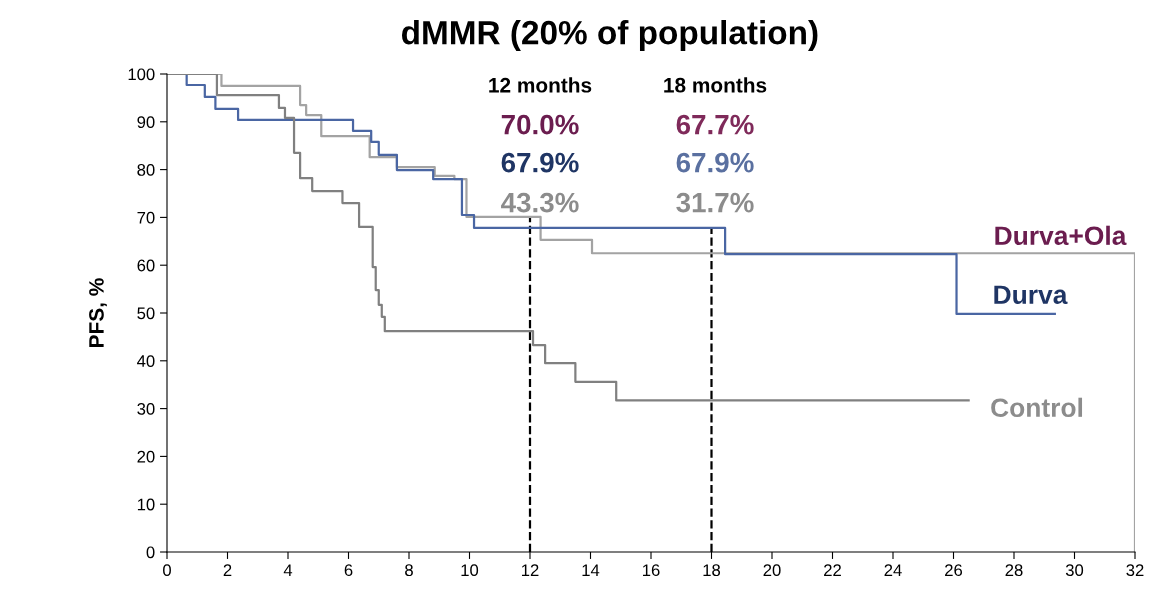  I want to click on y-tick-label: 60, so click(146, 265).